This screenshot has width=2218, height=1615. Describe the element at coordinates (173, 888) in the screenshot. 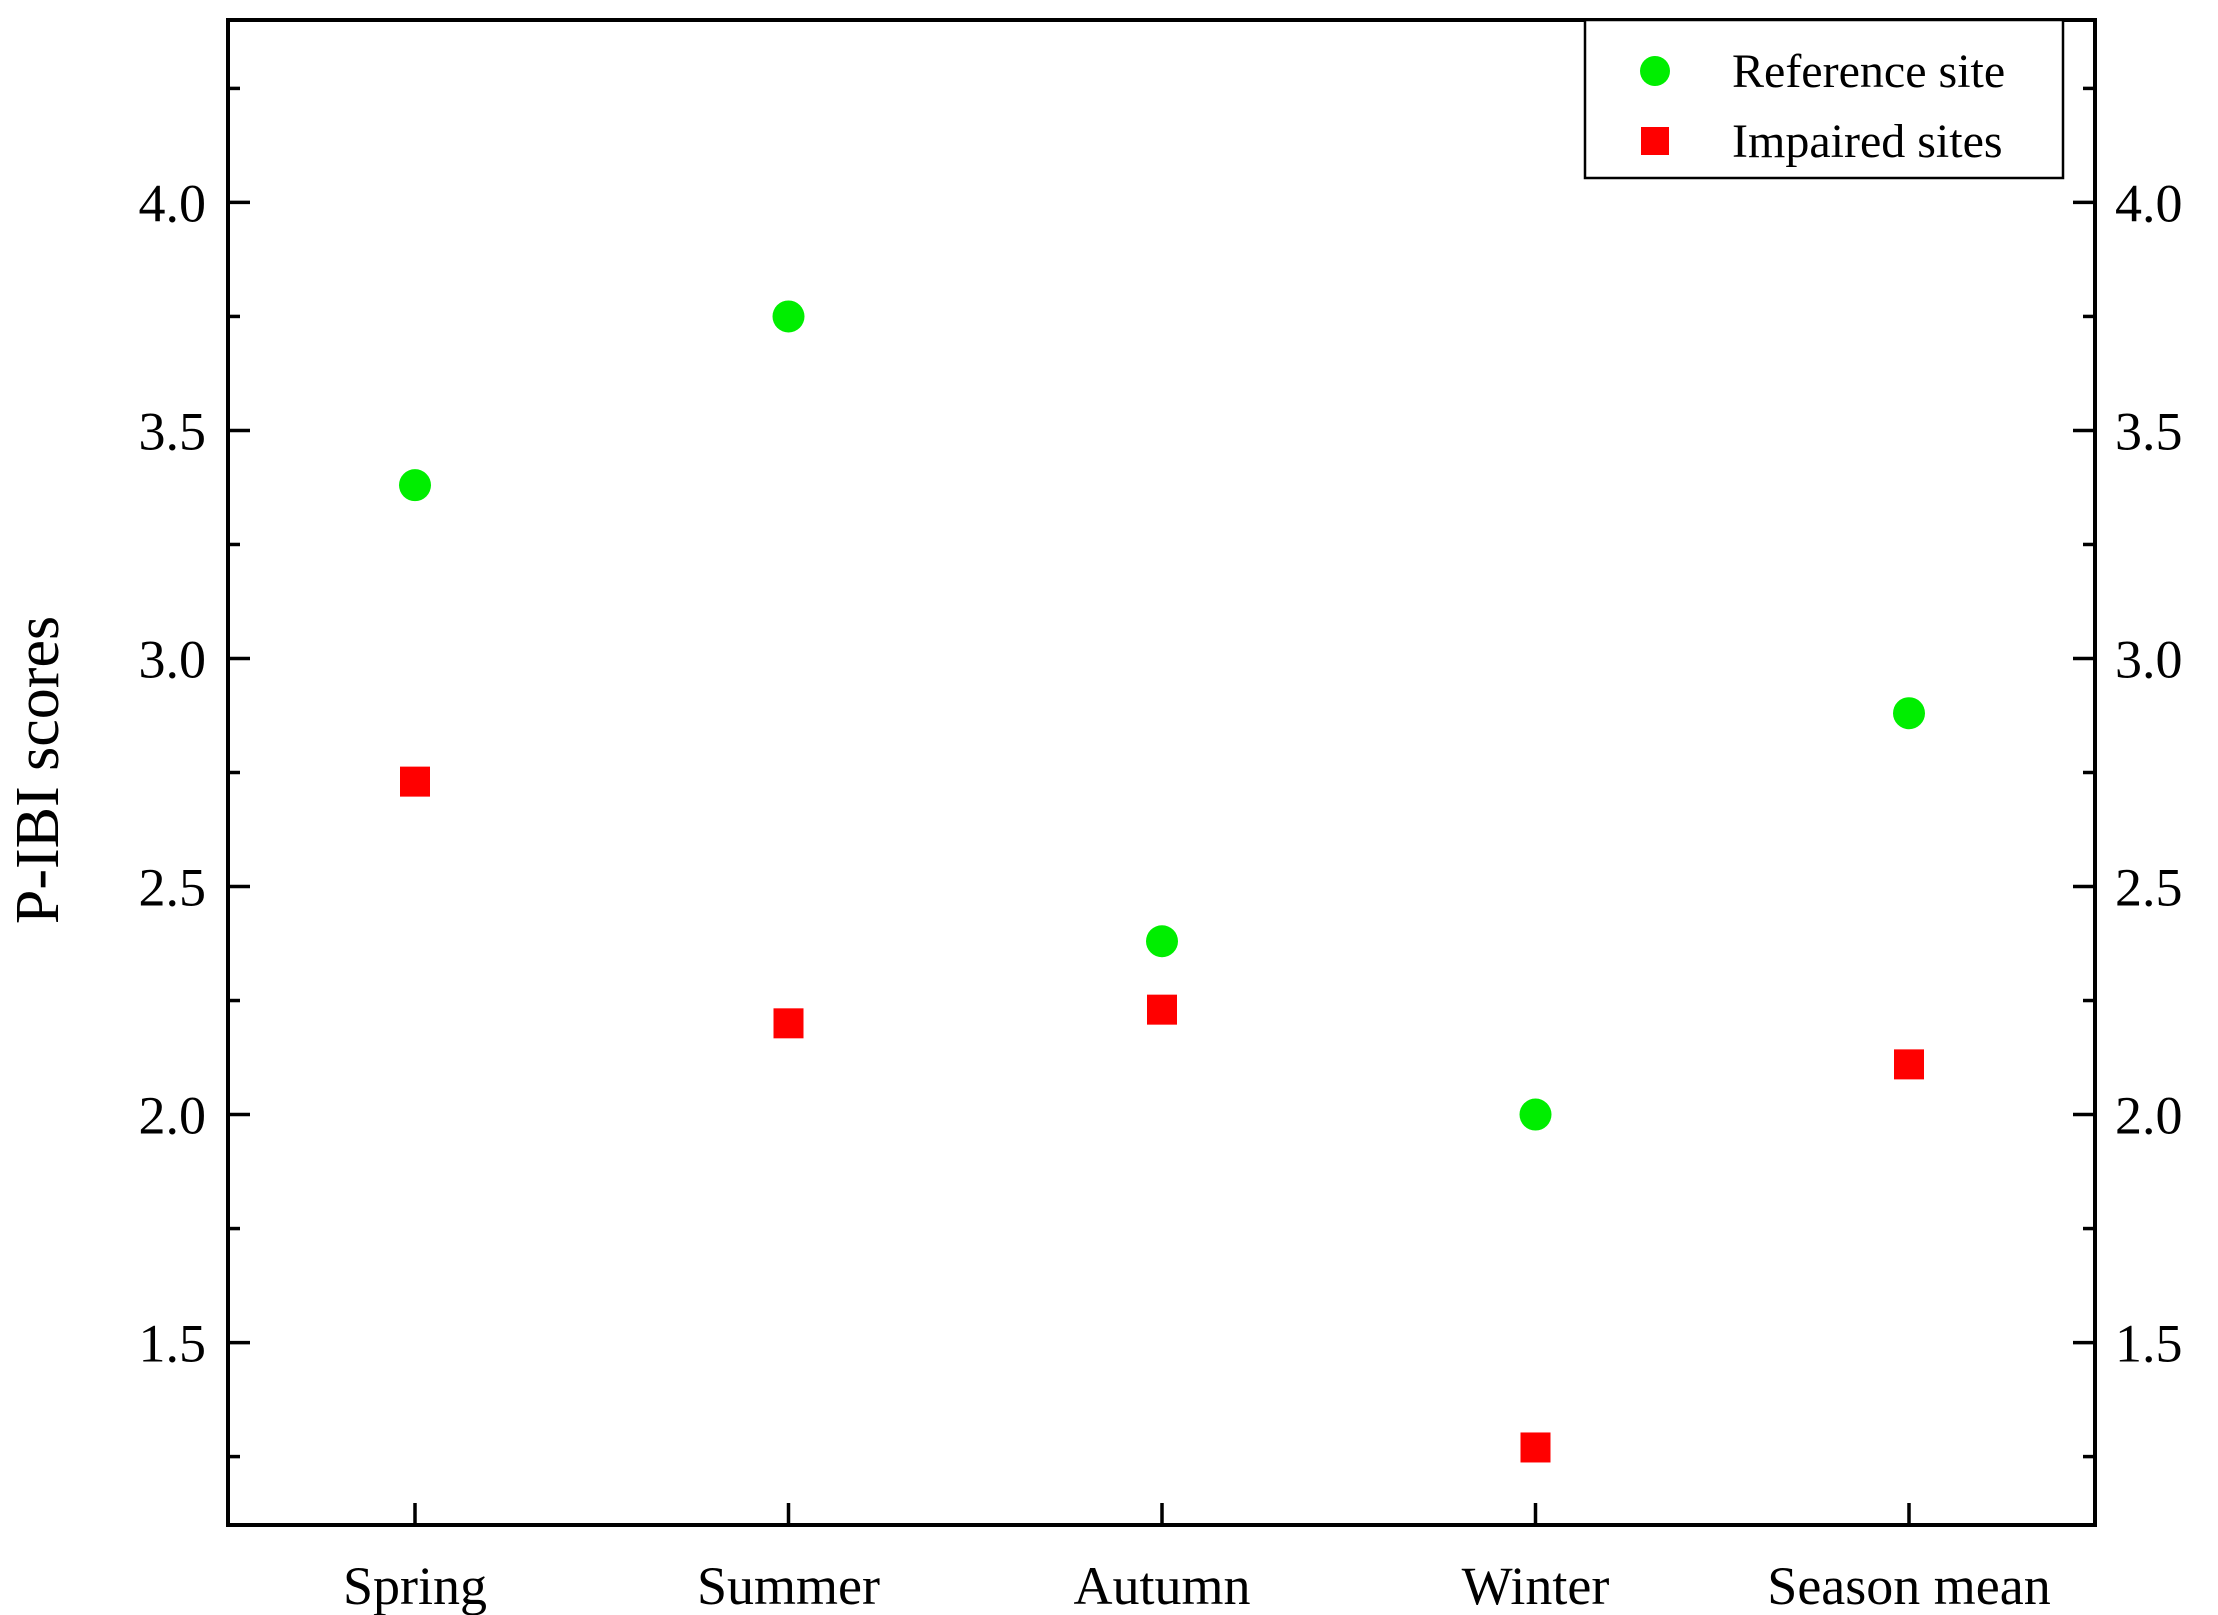

I see `y-tick-label: 2.5` at that location.